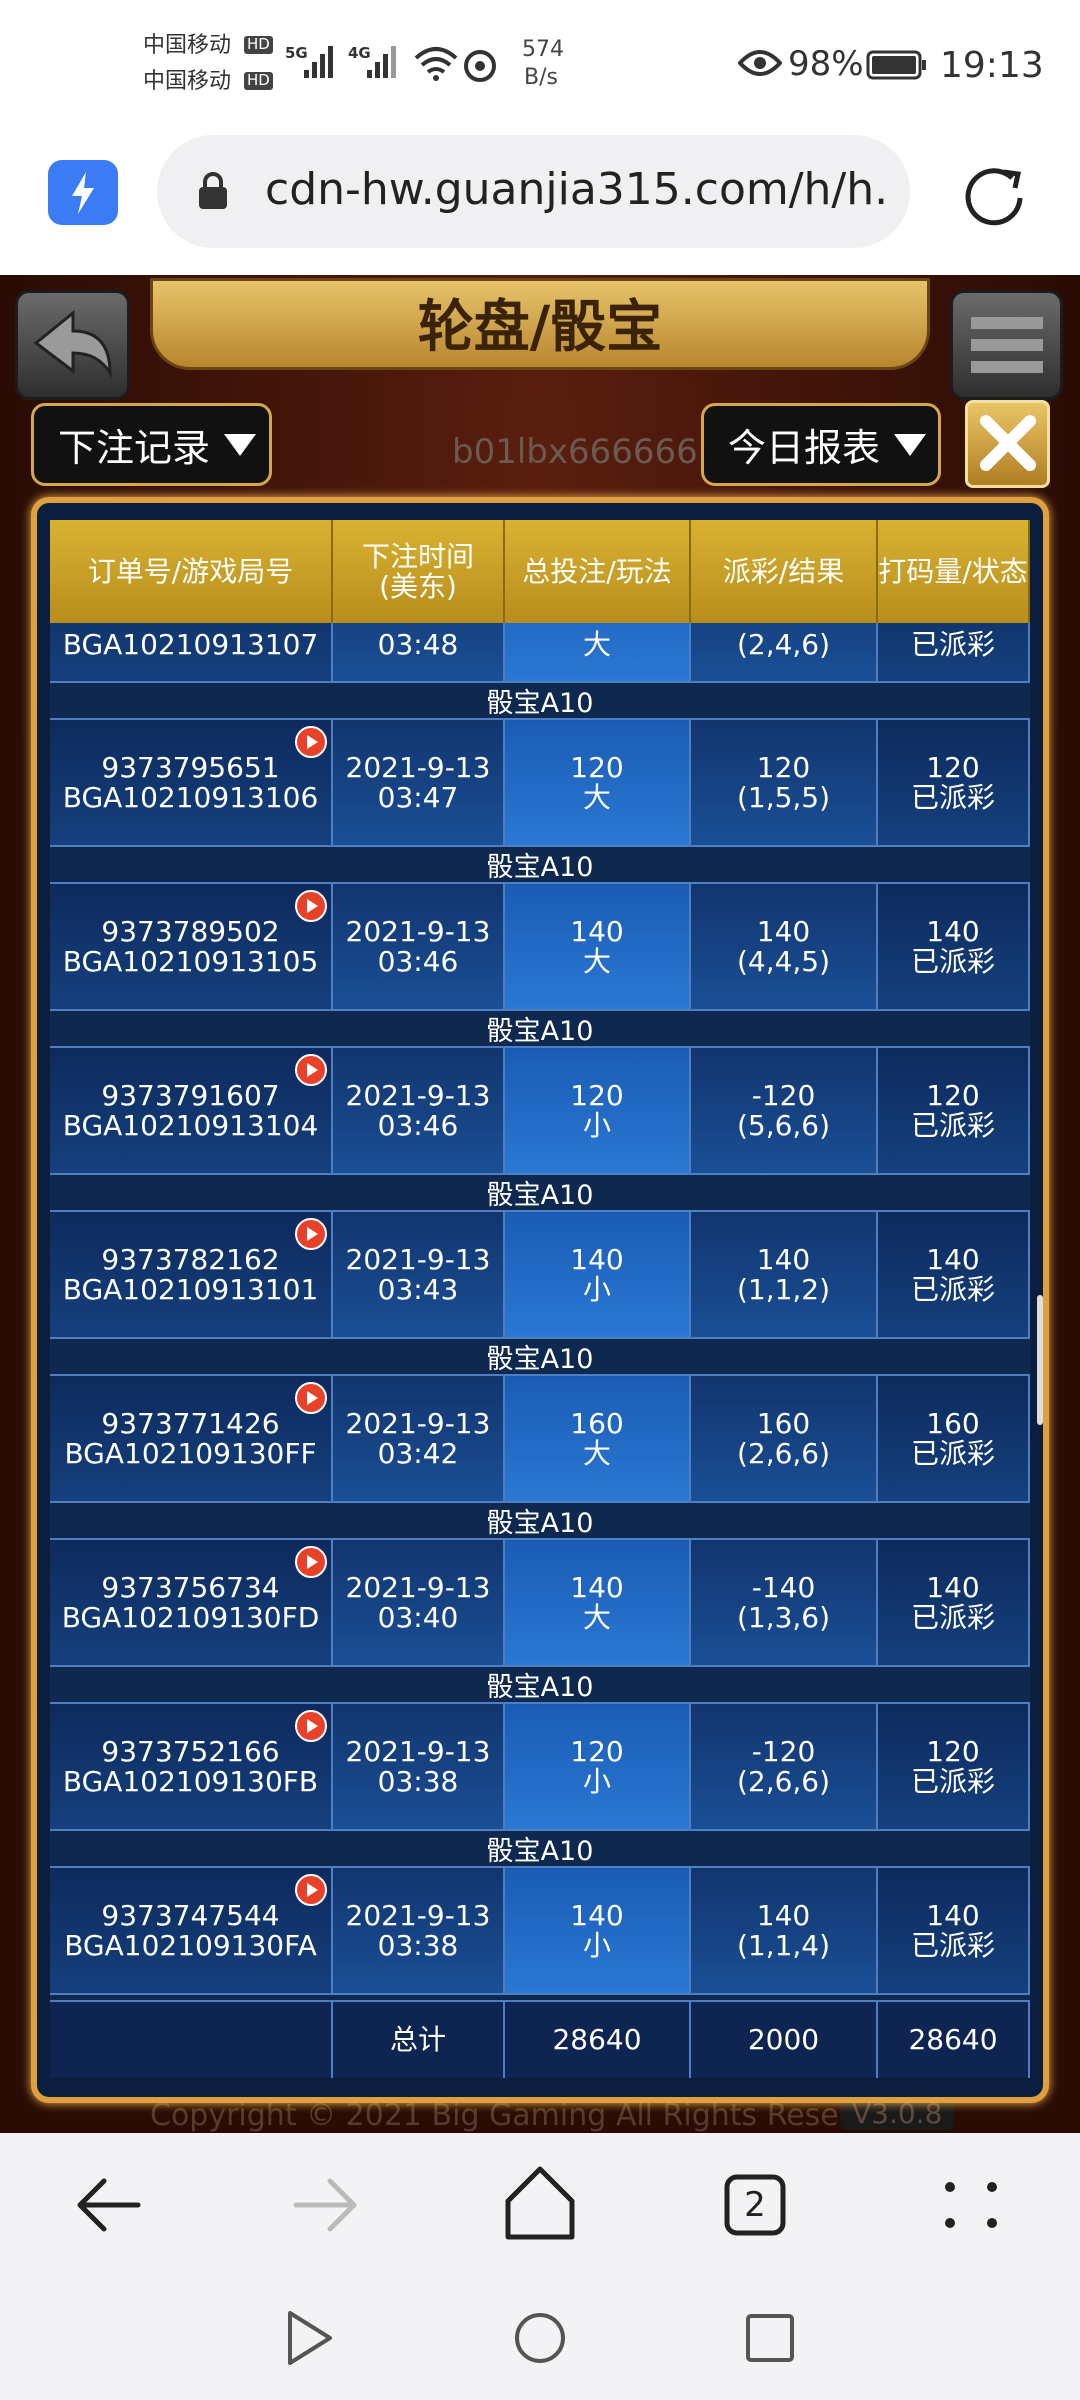 Image resolution: width=1080 pixels, height=2400 pixels. What do you see at coordinates (359, 53) in the screenshot?
I see `network-type: 4G` at bounding box center [359, 53].